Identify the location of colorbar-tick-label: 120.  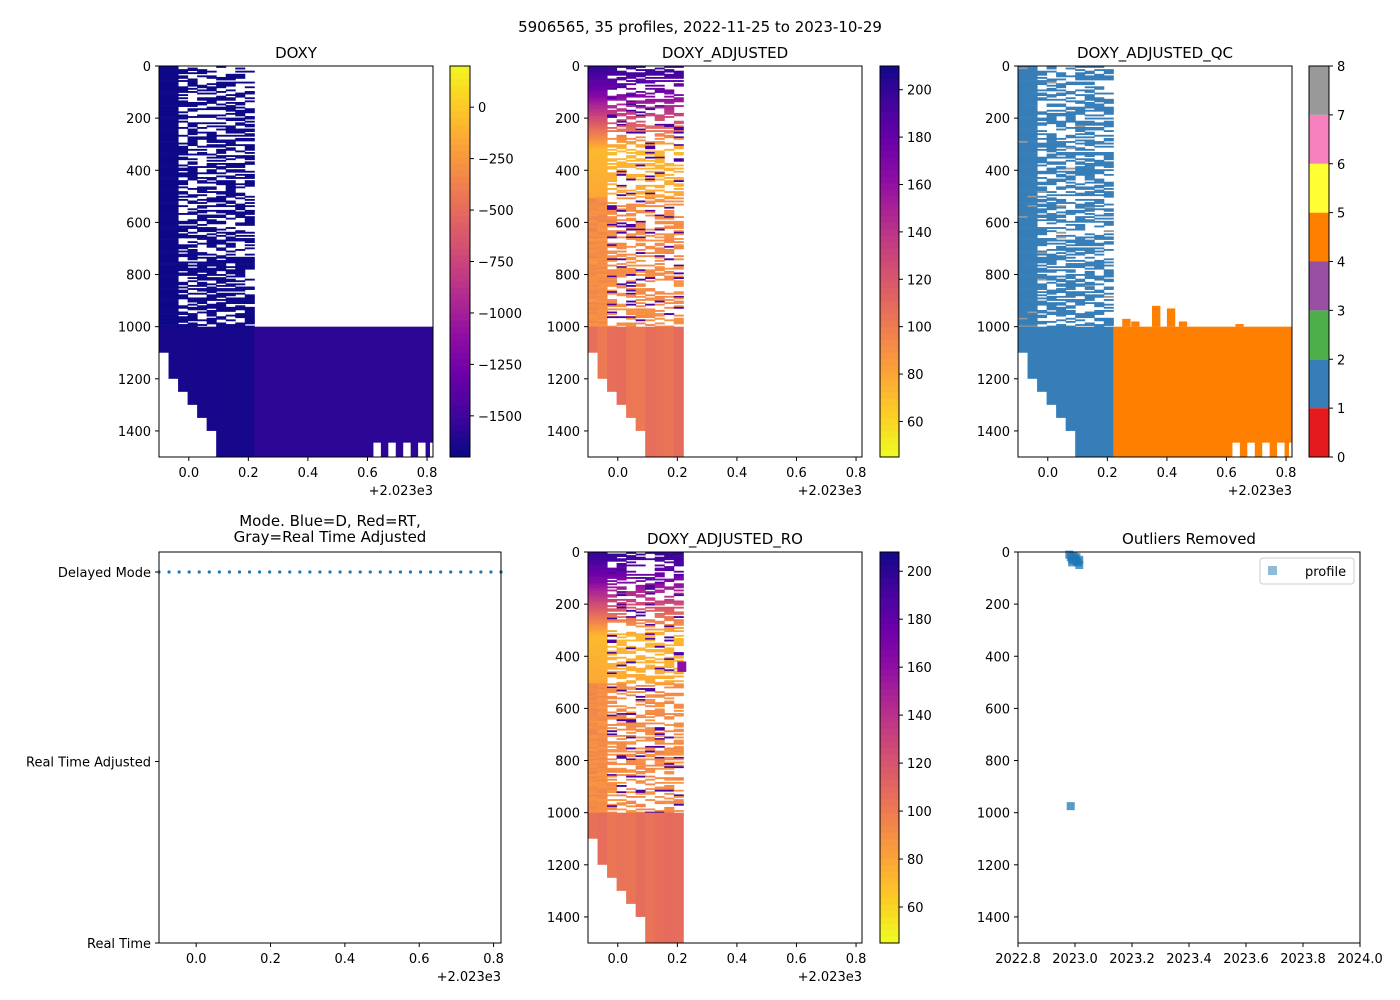
(919, 280).